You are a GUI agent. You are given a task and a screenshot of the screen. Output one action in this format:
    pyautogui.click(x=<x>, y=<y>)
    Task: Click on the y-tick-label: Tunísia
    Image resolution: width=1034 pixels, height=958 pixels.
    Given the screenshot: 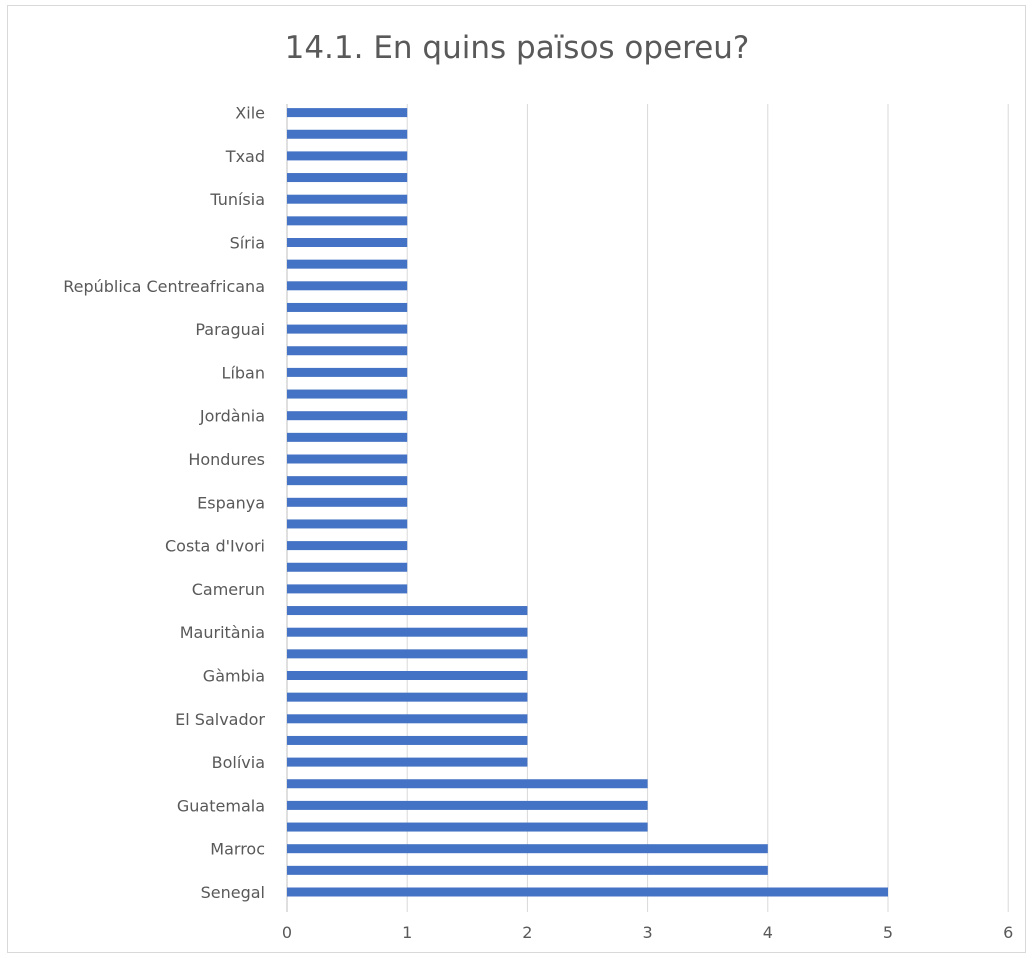 What is the action you would take?
    pyautogui.click(x=237, y=199)
    